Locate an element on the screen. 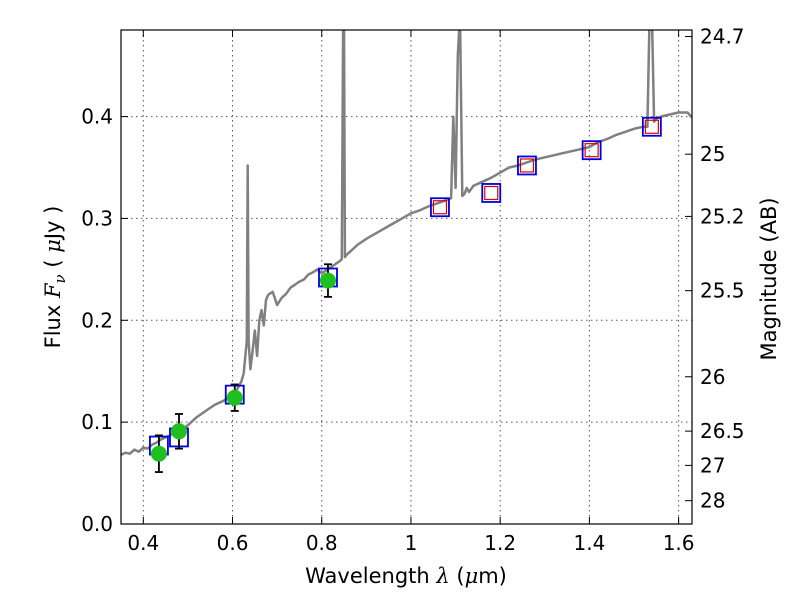 This screenshot has height=600, width=800. y2-tick-label: 28 is located at coordinates (712, 501).